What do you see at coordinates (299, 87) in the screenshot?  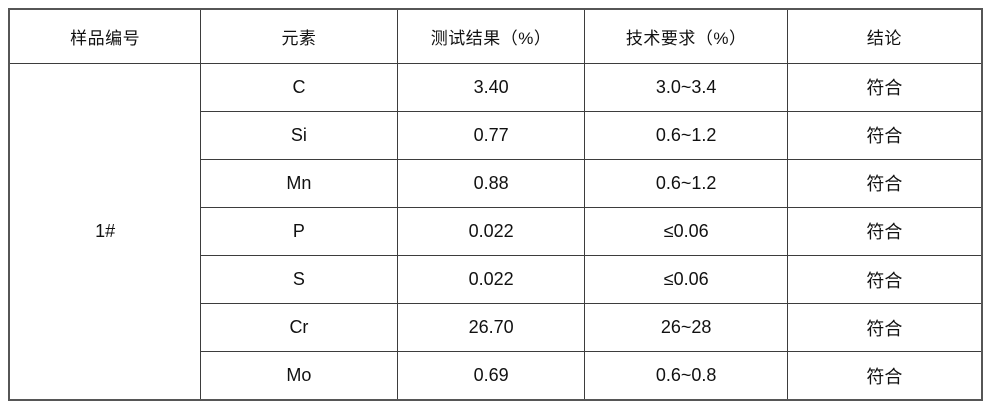 I see `element-cell: C` at bounding box center [299, 87].